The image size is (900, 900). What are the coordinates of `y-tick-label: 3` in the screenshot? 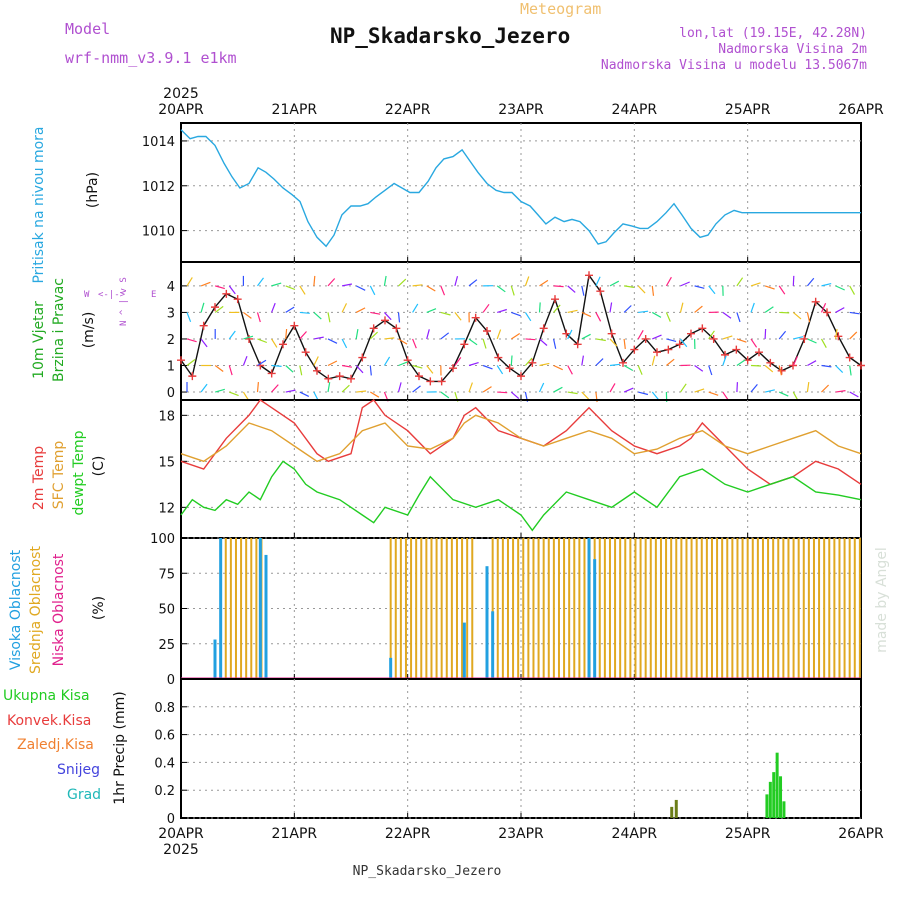 It's located at (171, 313).